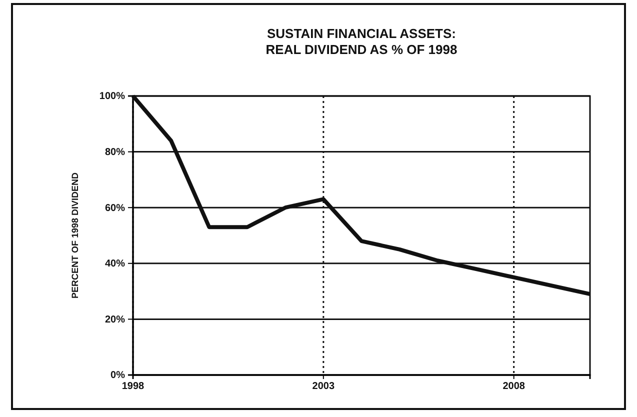  Describe the element at coordinates (115, 208) in the screenshot. I see `y-tick-label: 60%` at that location.